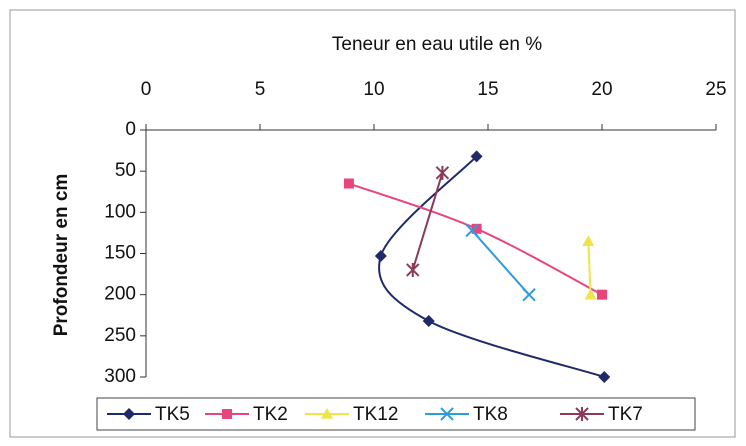  What do you see at coordinates (715, 89) in the screenshot?
I see `x-tick-label: 25` at bounding box center [715, 89].